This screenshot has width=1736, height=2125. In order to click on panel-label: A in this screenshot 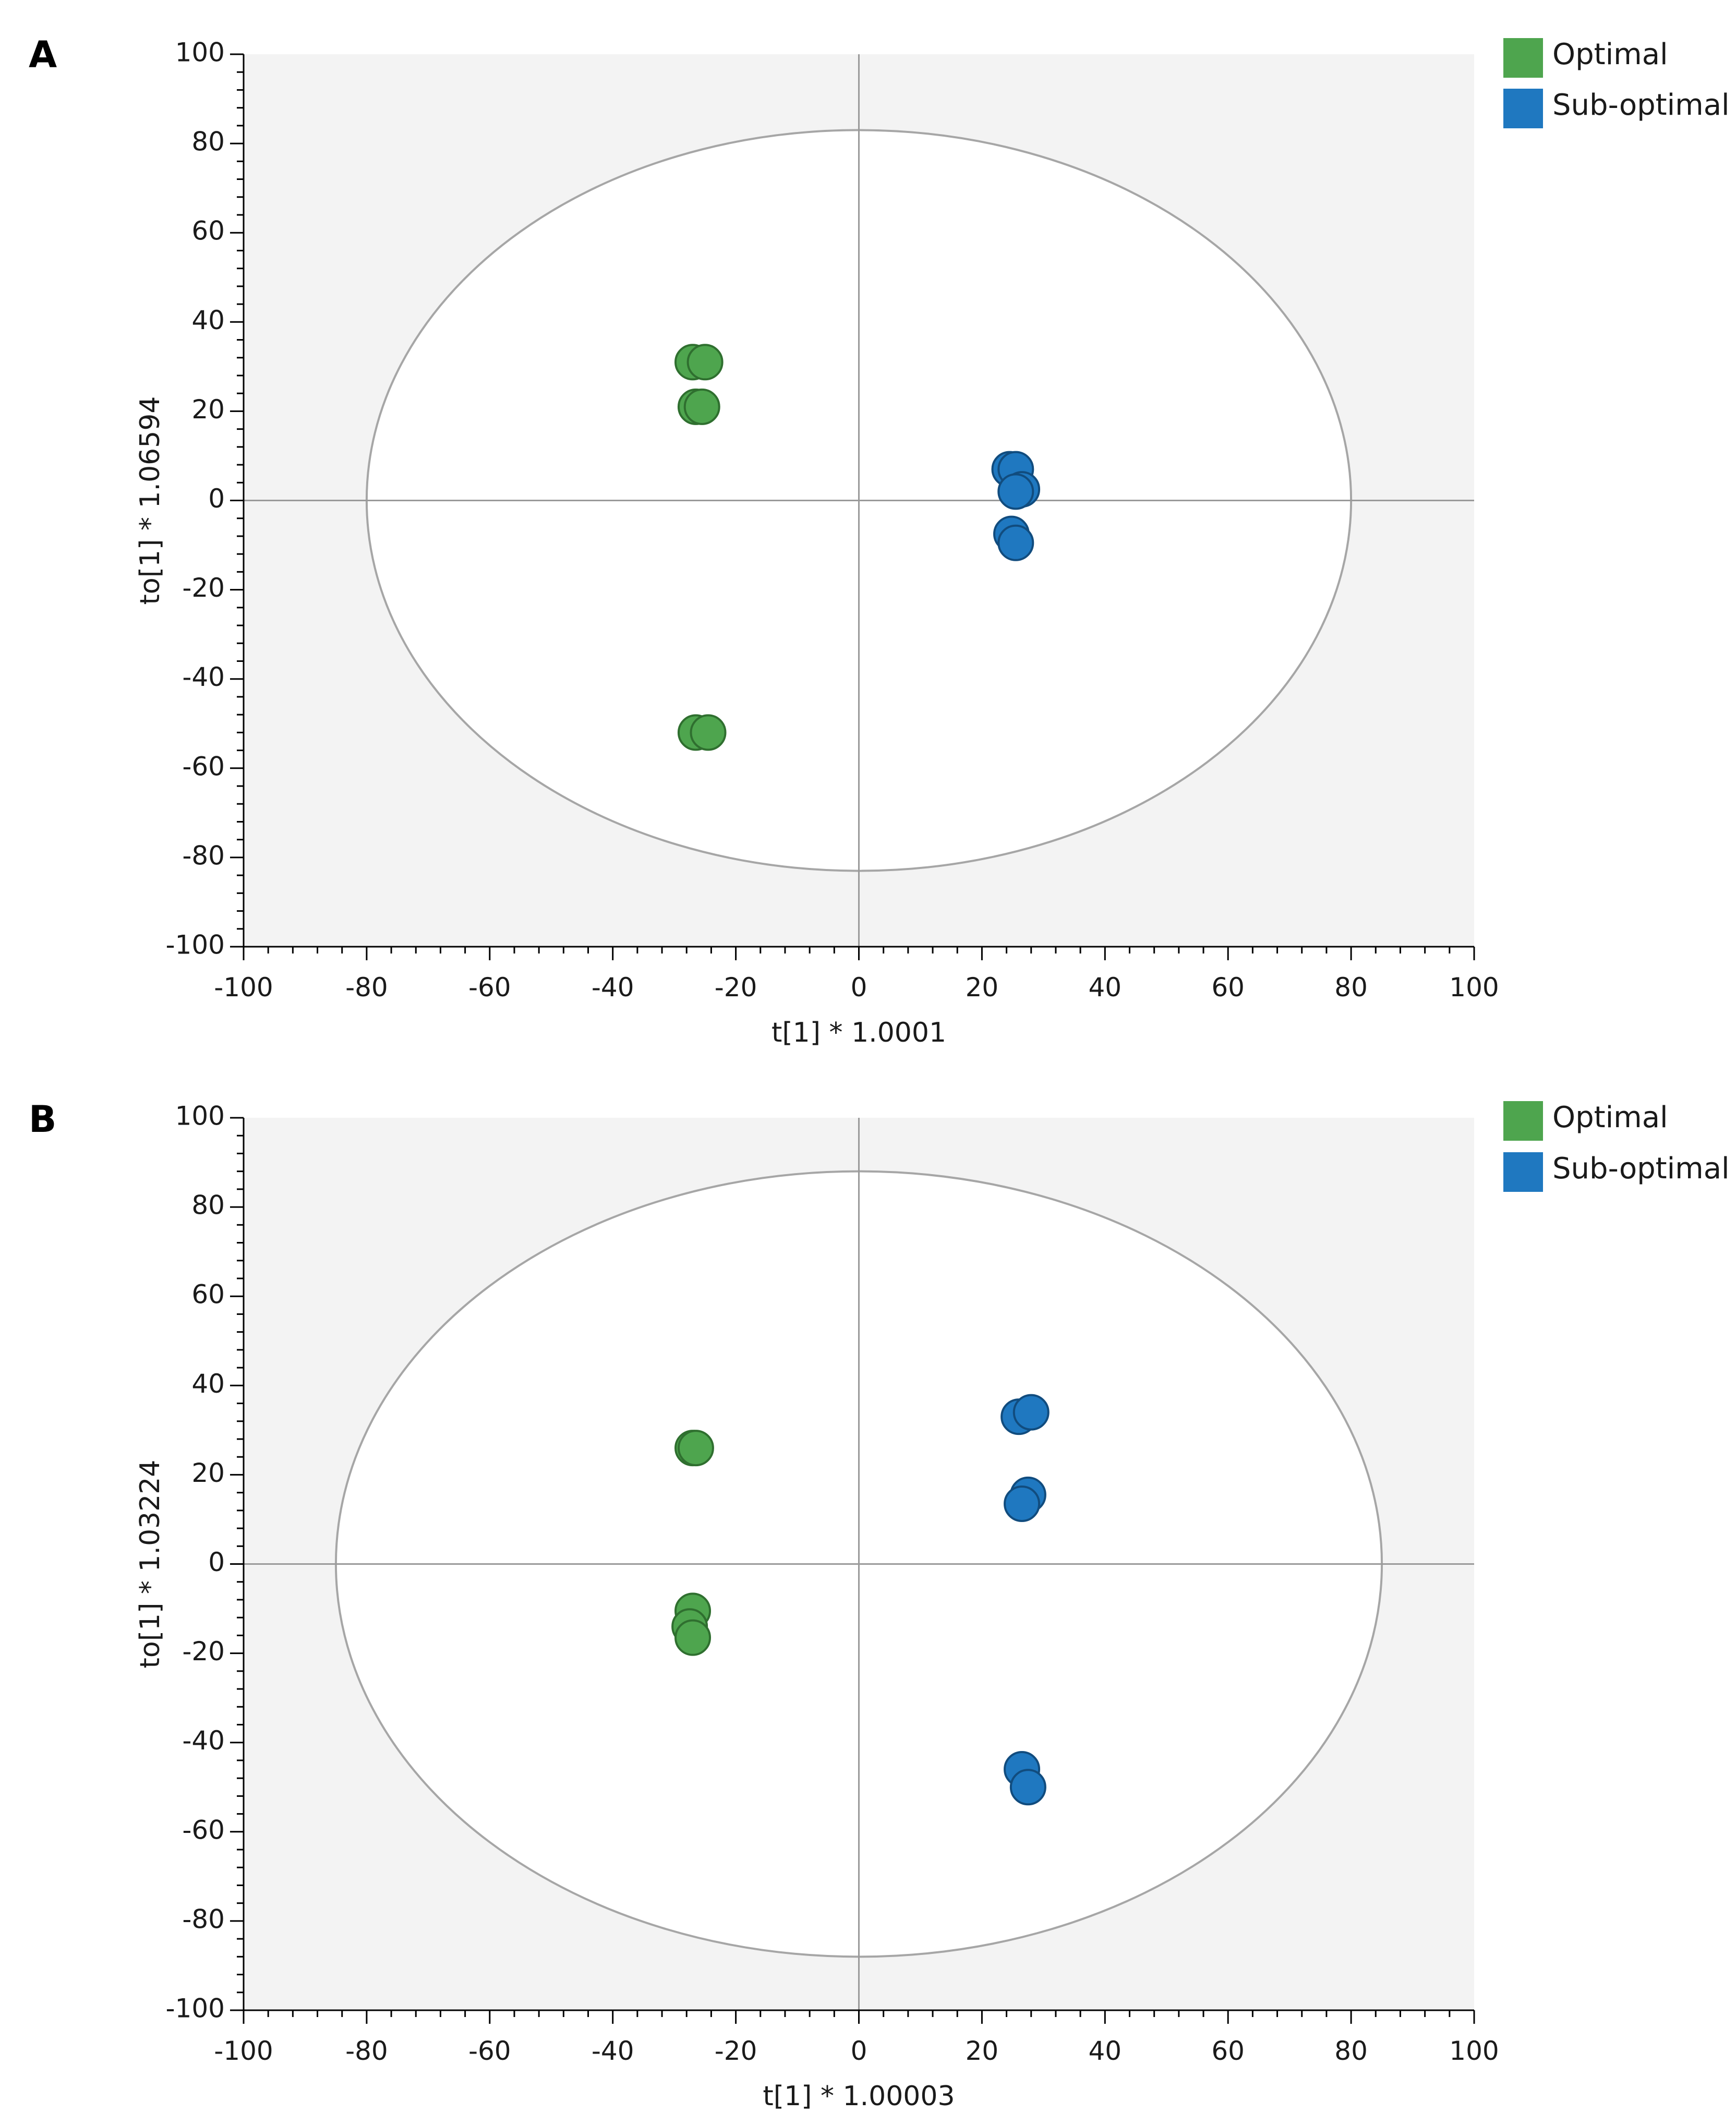, I will do `click(43, 54)`.